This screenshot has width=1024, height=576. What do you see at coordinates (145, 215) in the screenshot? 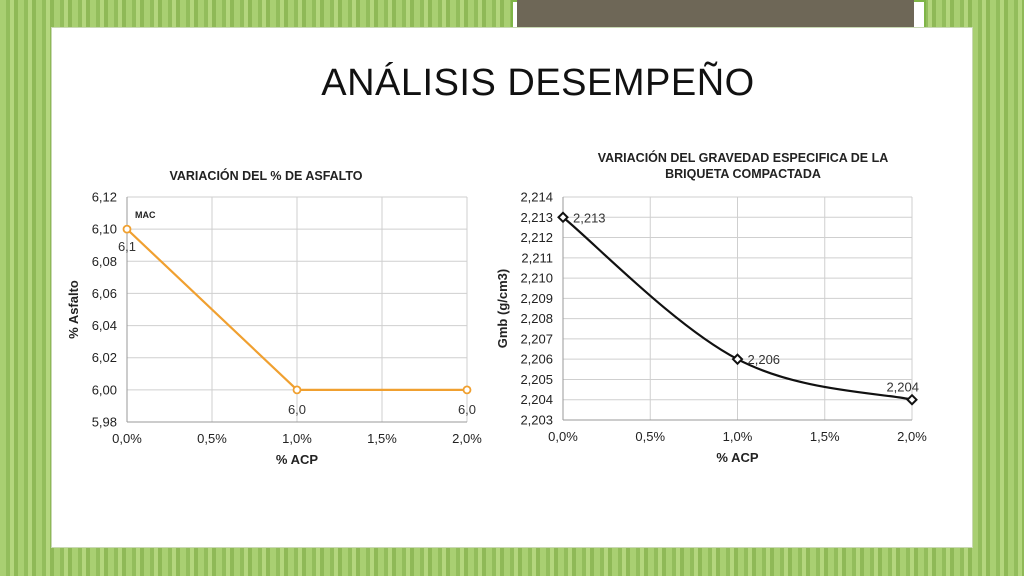
I see `annotation-label: MAC` at bounding box center [145, 215].